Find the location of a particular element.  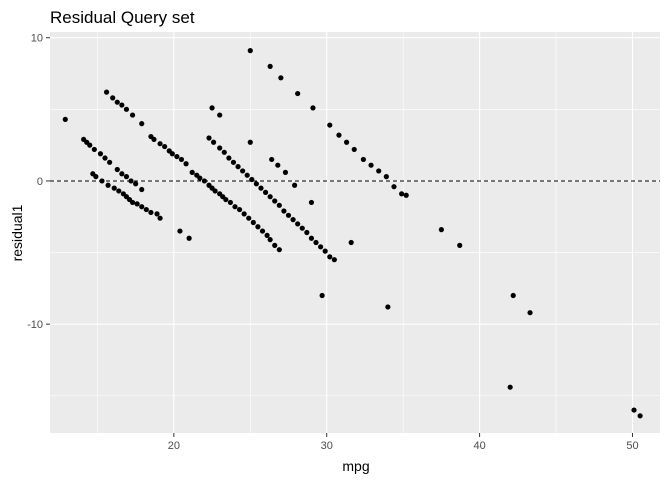

chart-title: Residual Query set is located at coordinates (122, 17).